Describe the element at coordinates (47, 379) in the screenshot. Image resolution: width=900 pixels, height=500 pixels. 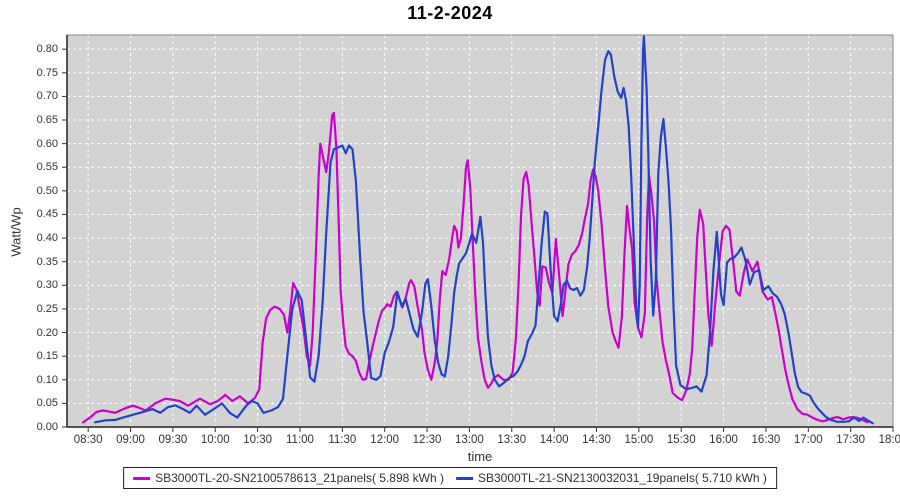
I see `y-tick-label: 0.10` at that location.